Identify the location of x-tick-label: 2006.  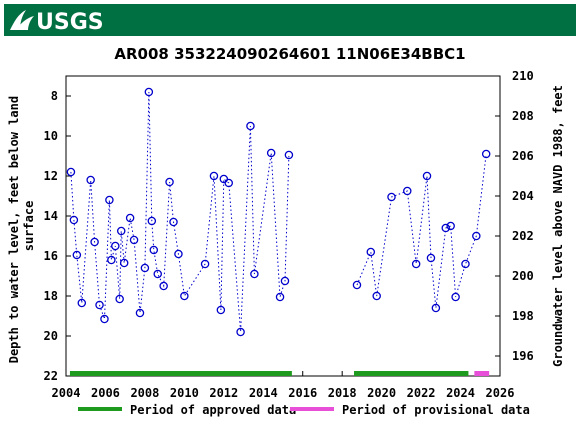
(105, 393).